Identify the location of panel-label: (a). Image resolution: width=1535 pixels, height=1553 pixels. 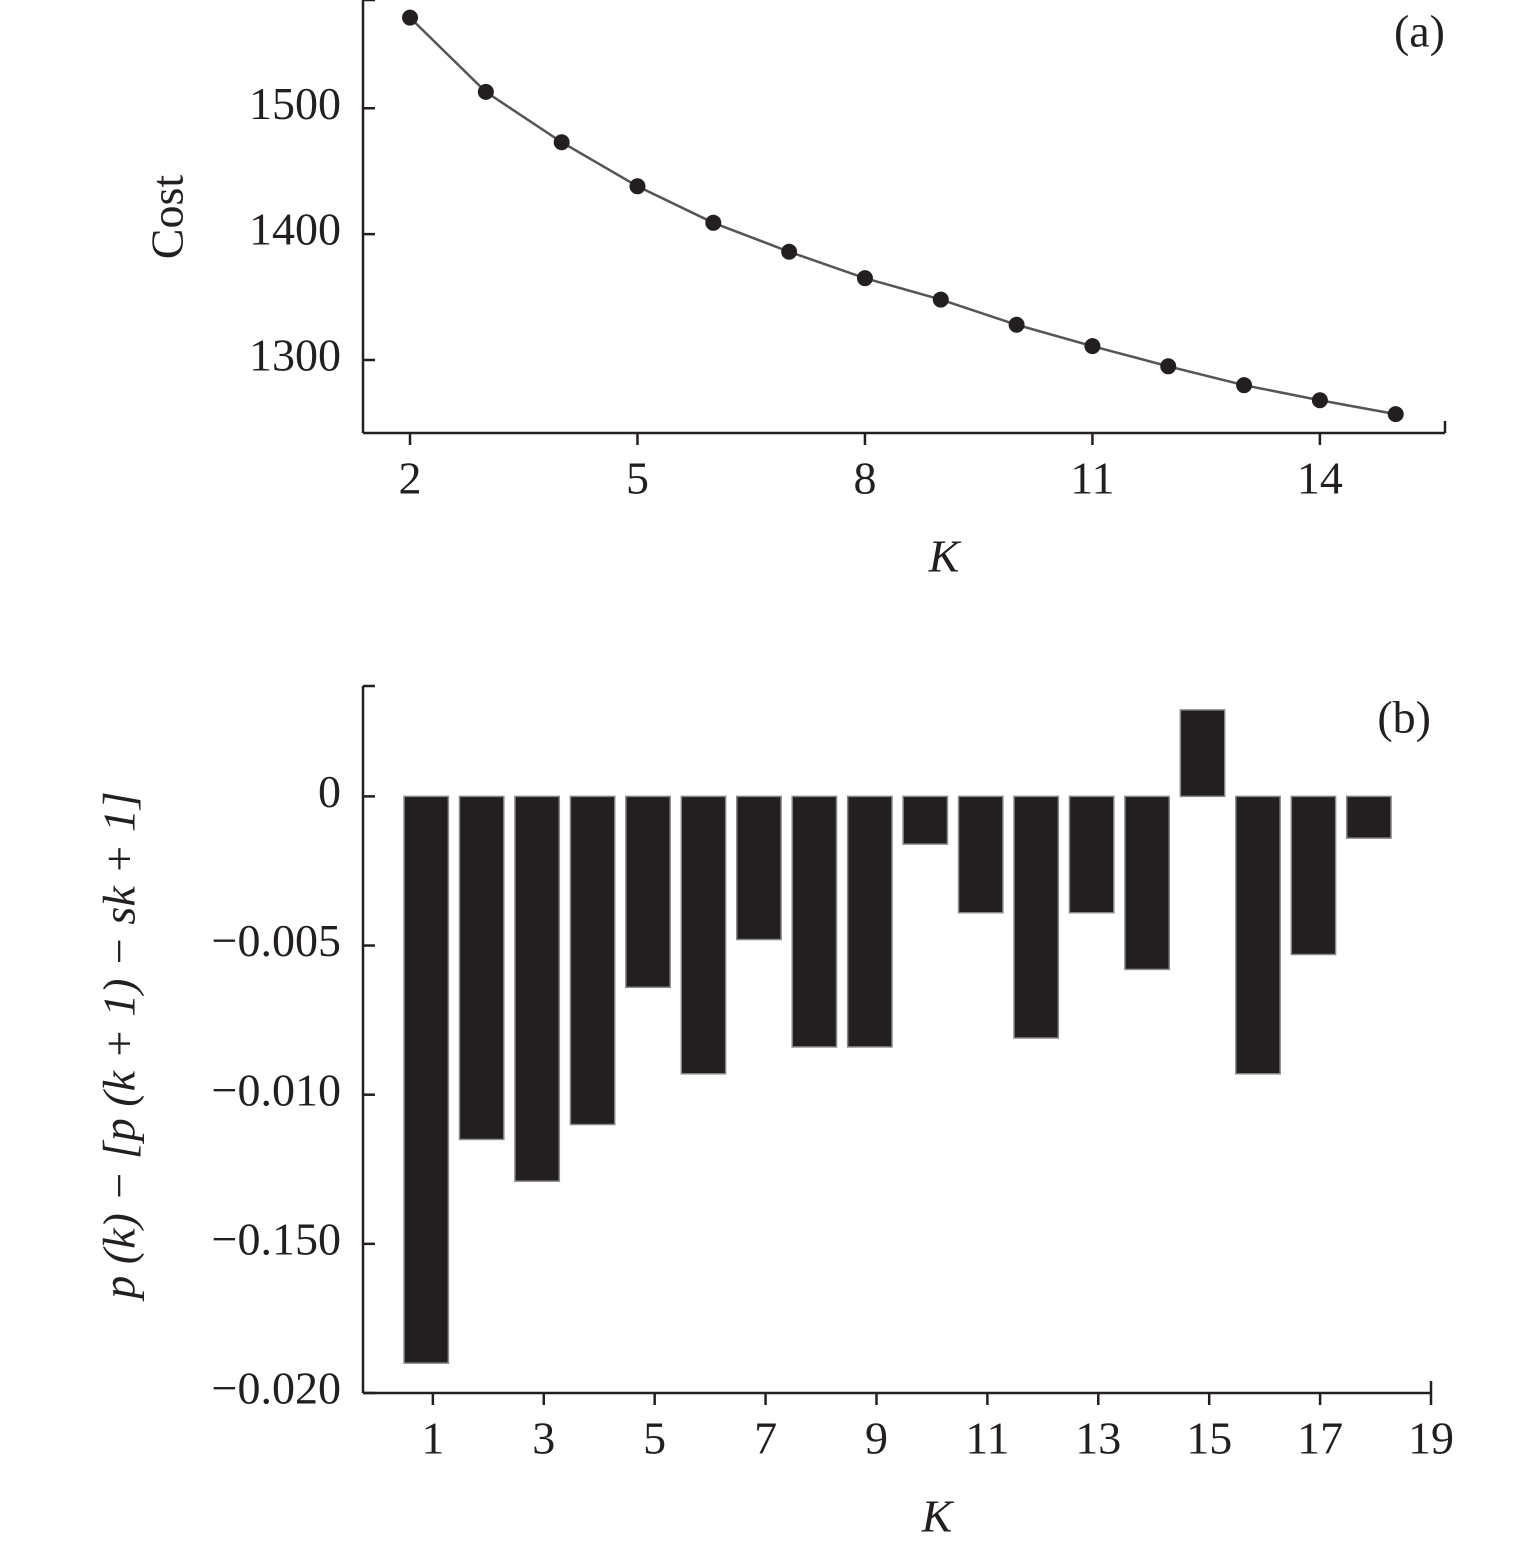
(1419, 31).